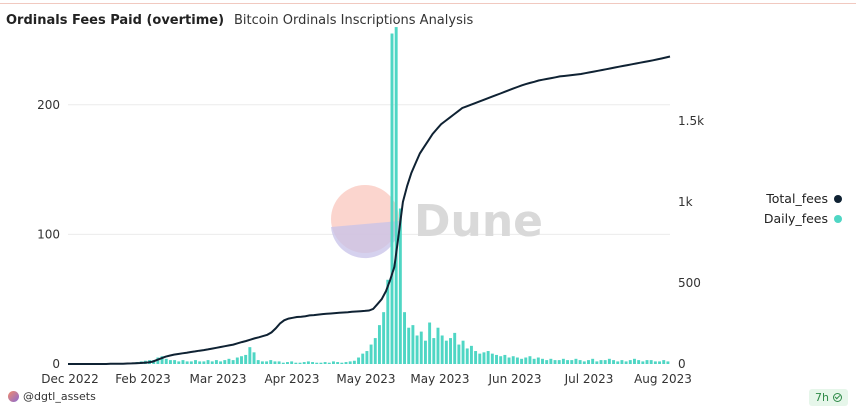 The height and width of the screenshot is (414, 856). I want to click on check-circle-icon, so click(837, 397).